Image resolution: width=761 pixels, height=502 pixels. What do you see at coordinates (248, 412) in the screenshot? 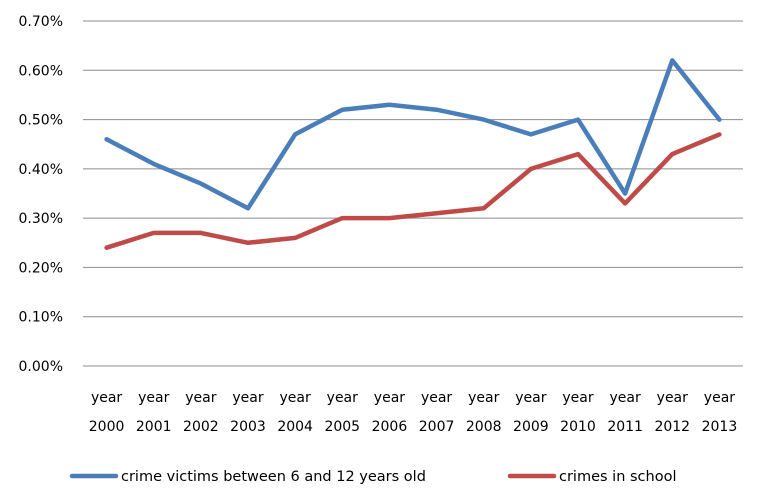
I see `x-tick-label: year 2003` at bounding box center [248, 412].